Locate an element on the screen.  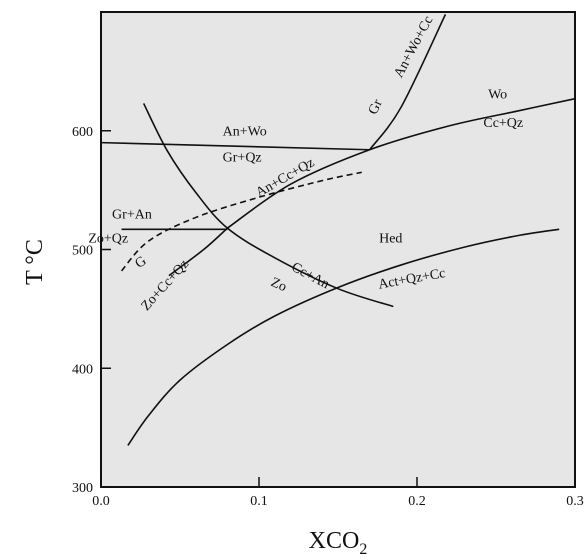
y-tick-label: 300 is located at coordinates (82, 488).